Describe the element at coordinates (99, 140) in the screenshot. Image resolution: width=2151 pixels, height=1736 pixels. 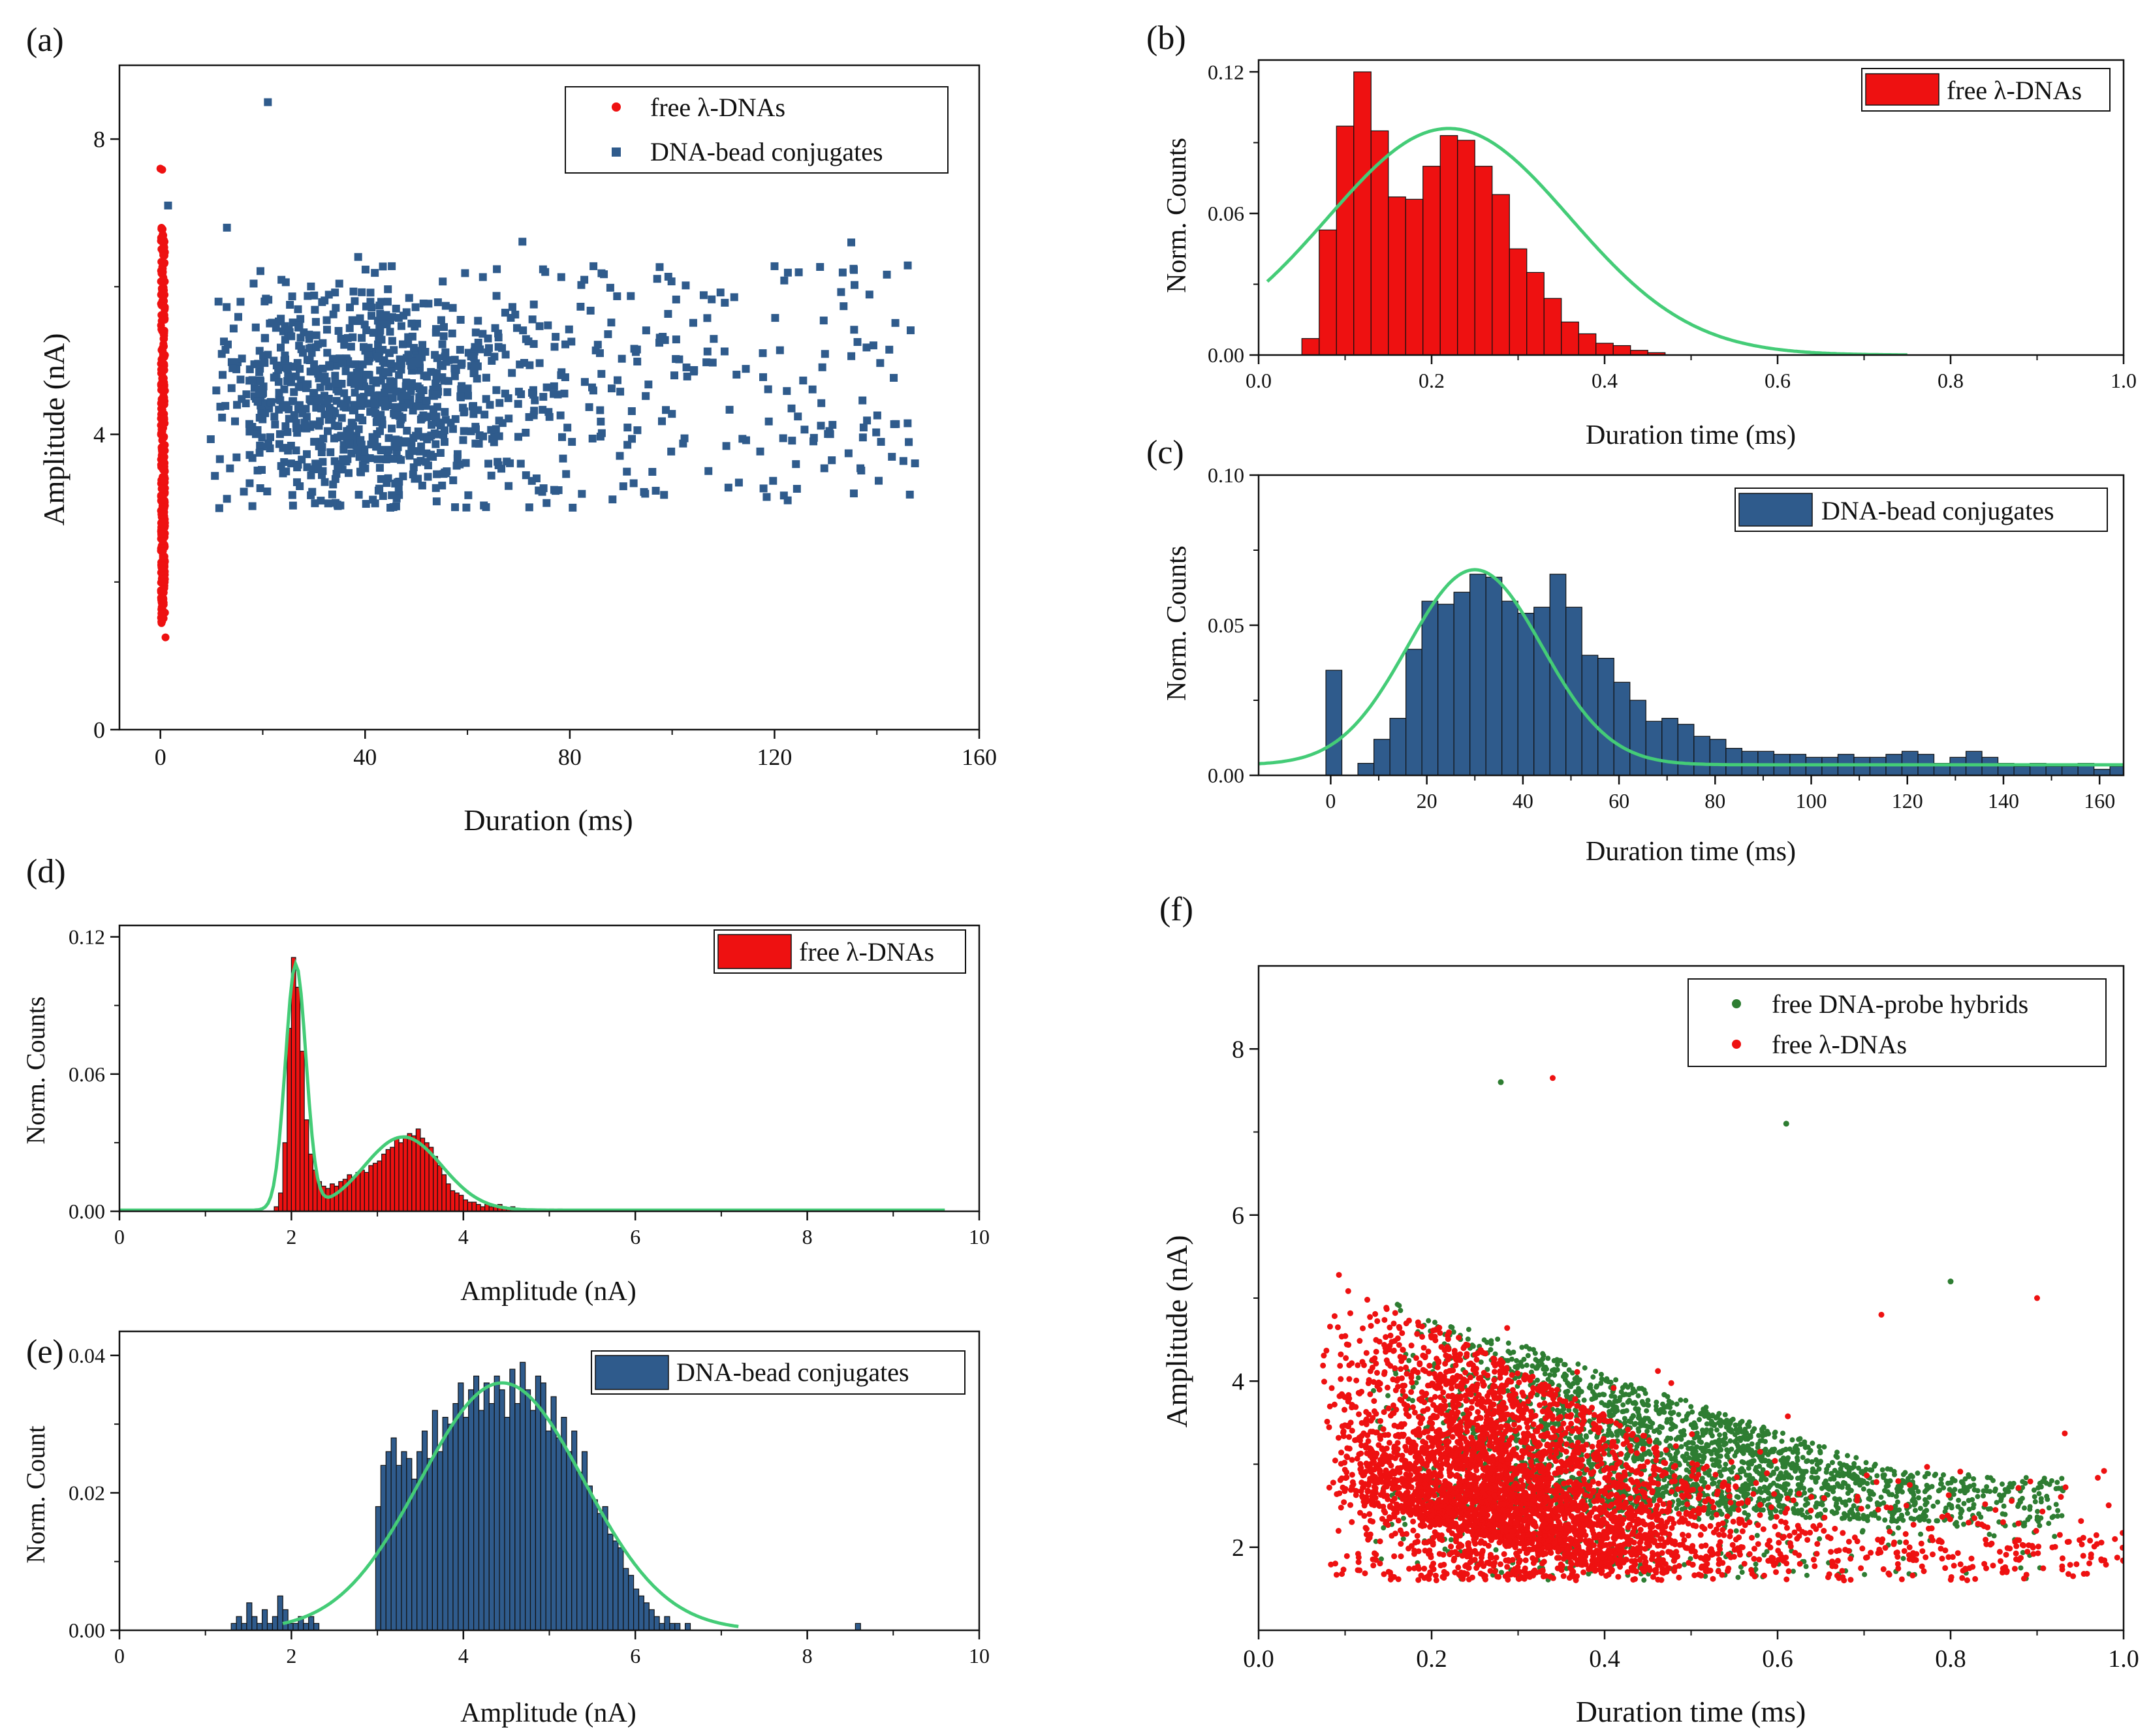
I see `y-tick-label: 8` at that location.